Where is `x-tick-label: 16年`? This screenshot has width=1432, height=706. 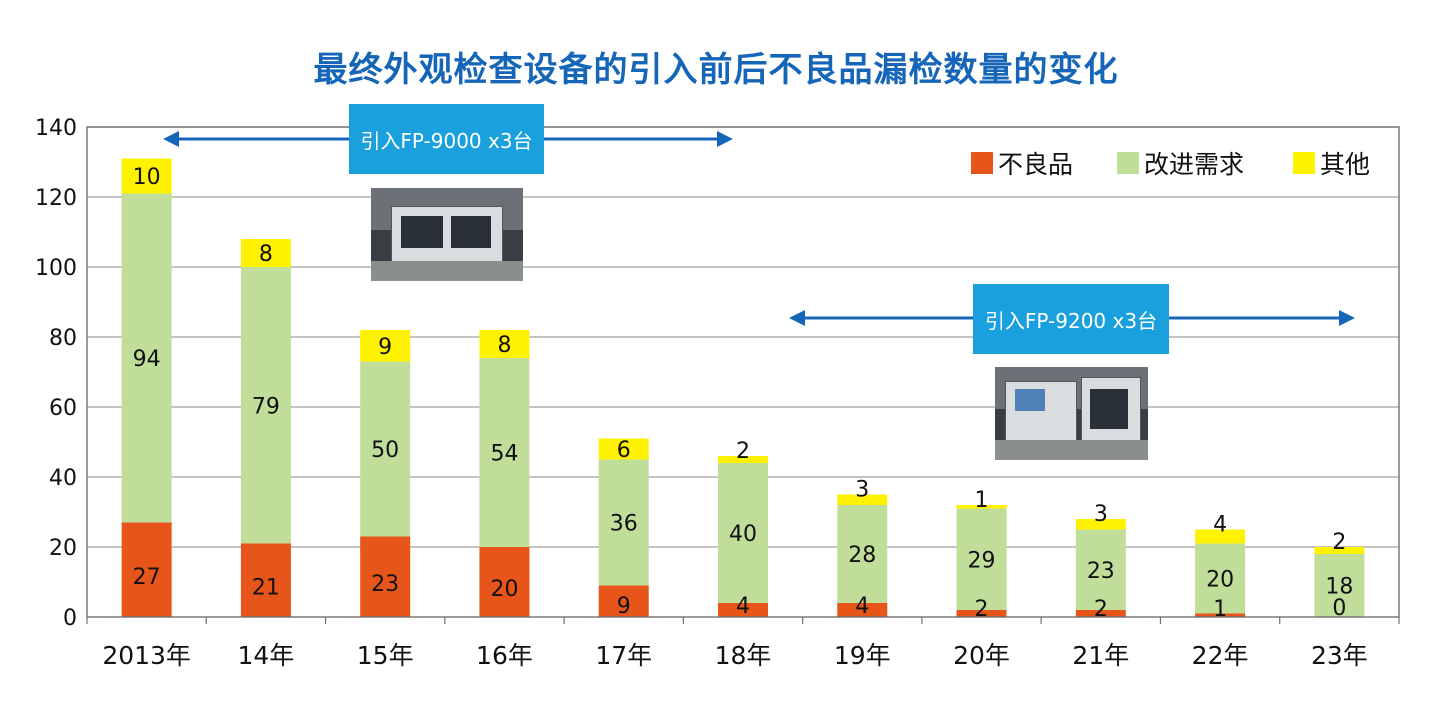
x-tick-label: 16年 is located at coordinates (504, 655).